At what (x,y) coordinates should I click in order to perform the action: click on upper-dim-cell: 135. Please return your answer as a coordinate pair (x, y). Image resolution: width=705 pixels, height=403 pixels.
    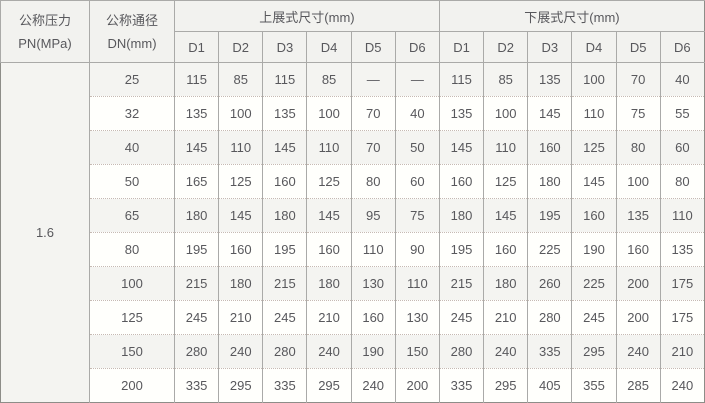
    Looking at the image, I should click on (284, 113).